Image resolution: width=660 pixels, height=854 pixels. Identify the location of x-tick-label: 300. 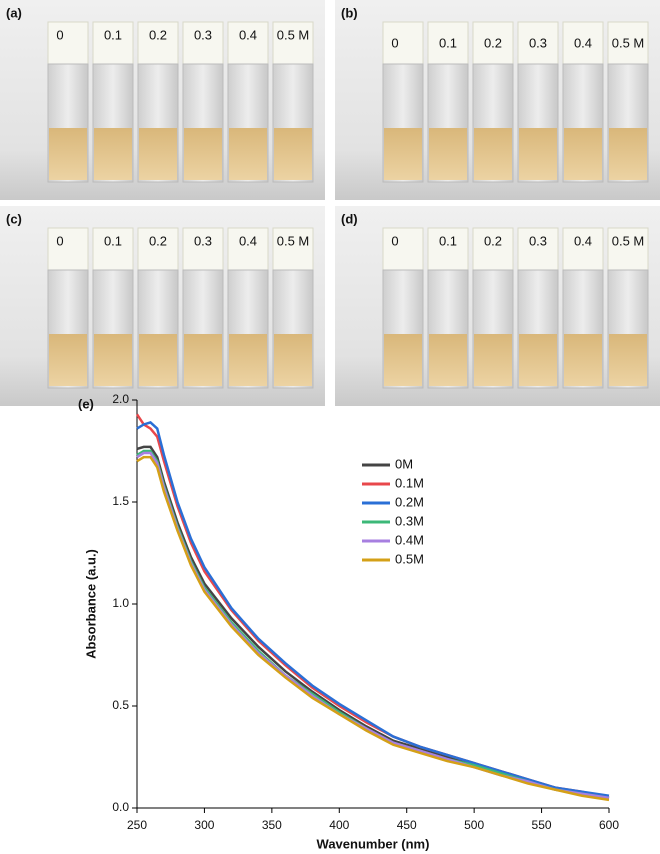
(204, 825).